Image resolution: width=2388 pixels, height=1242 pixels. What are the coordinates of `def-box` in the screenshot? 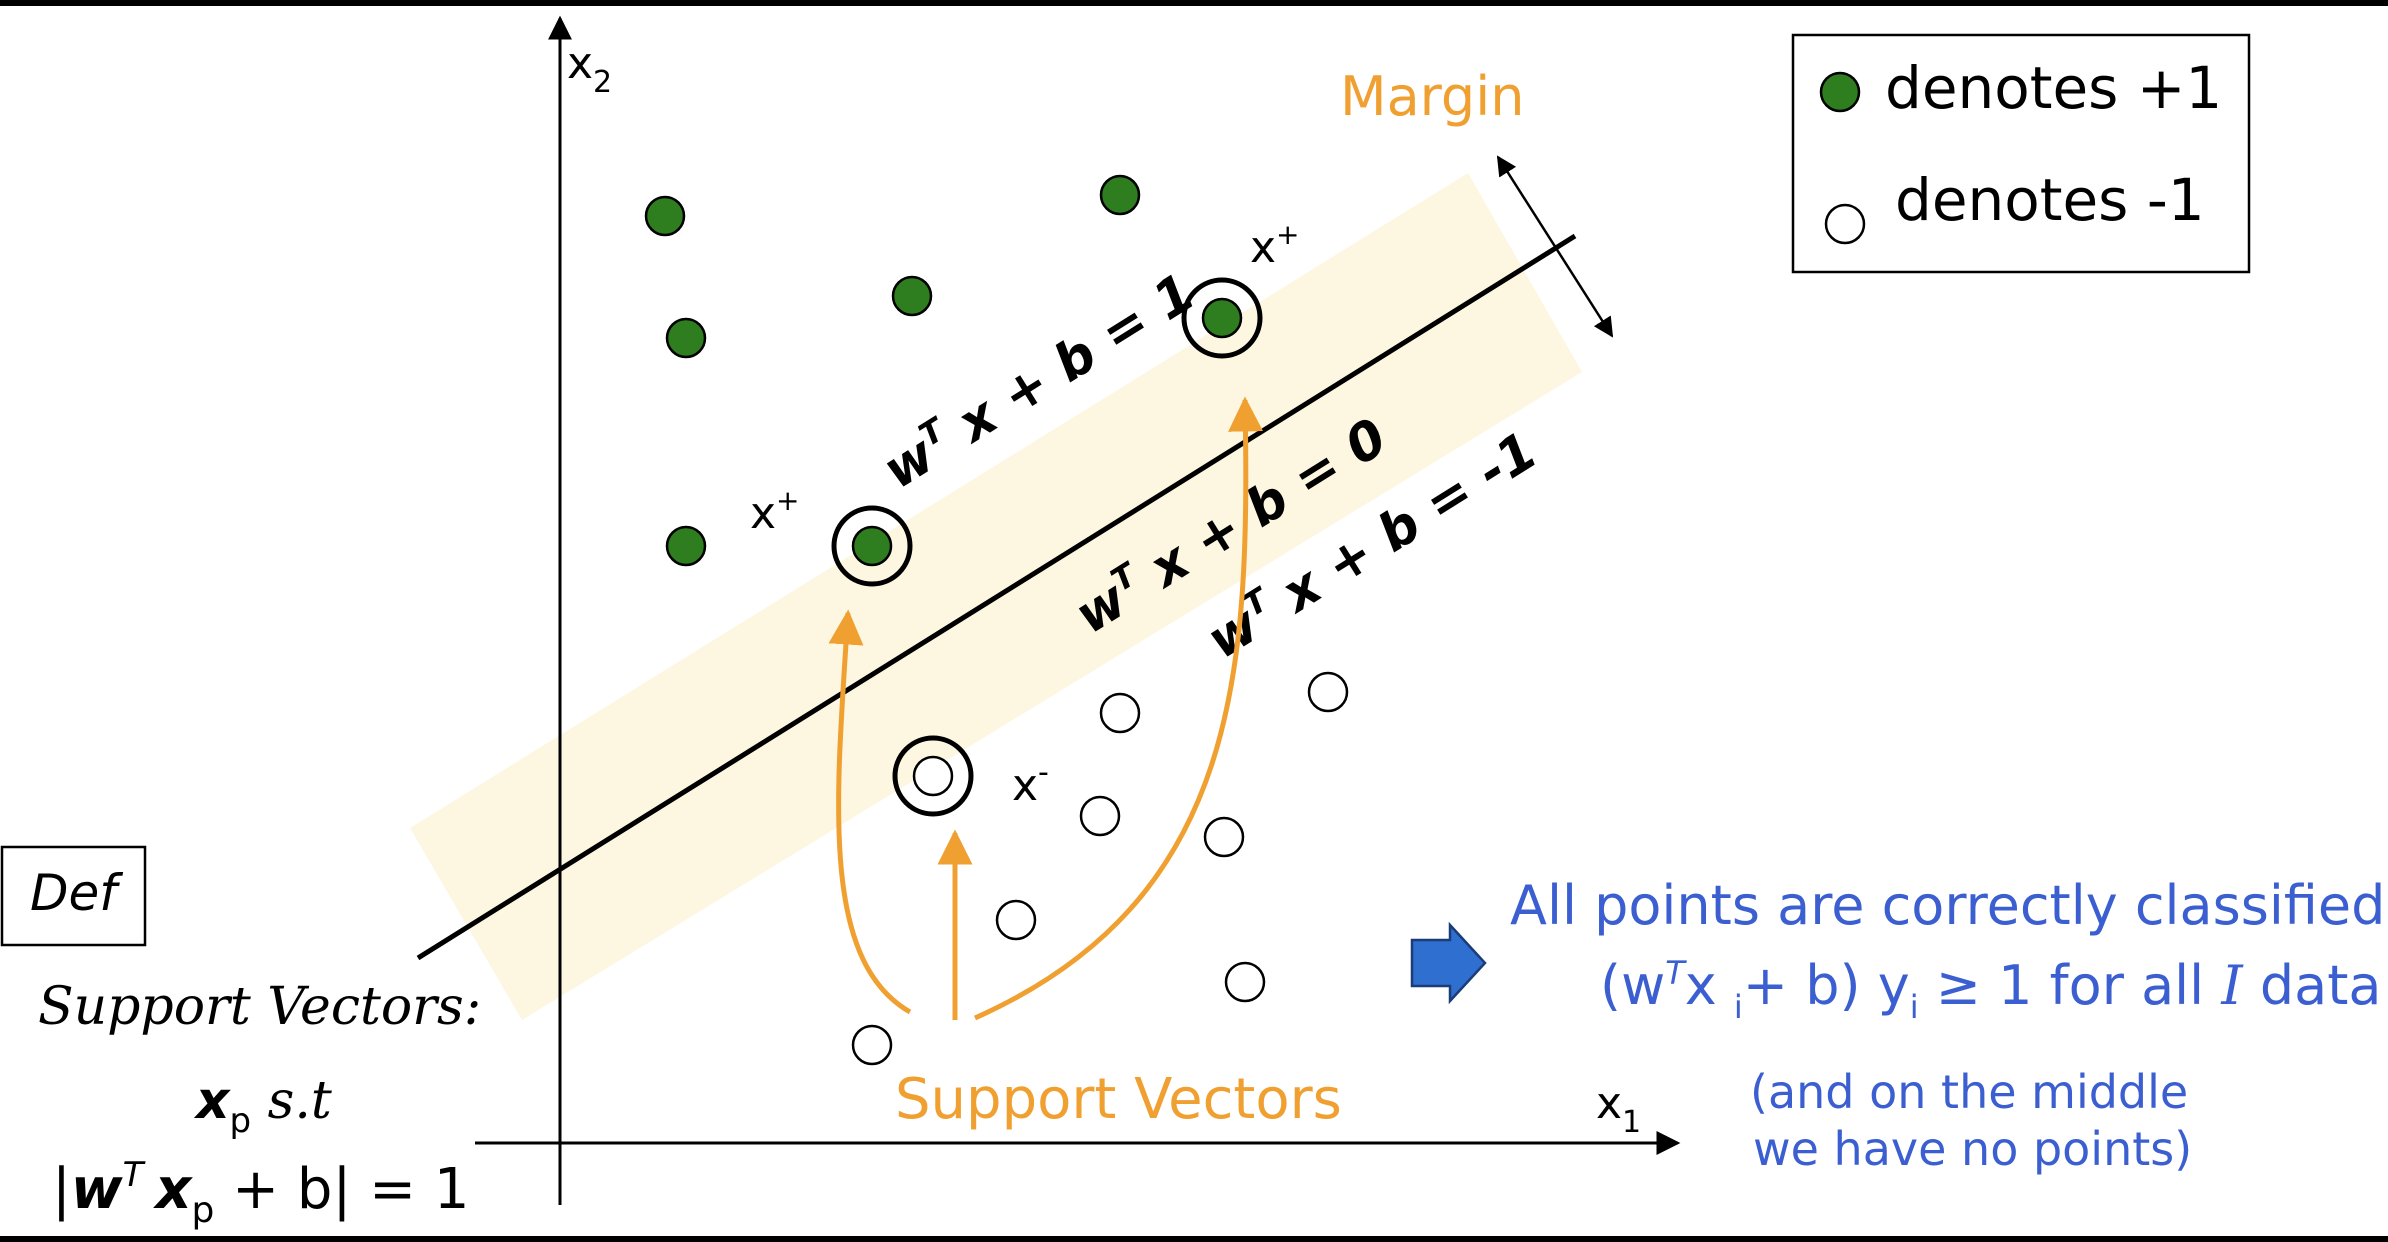 It's located at (73, 896).